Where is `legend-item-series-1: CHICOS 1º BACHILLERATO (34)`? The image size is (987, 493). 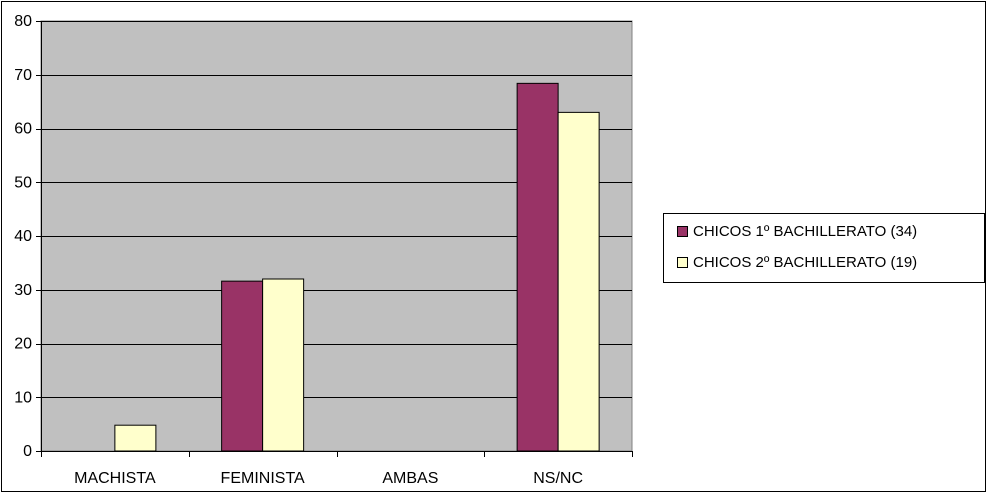
legend-item-series-1: CHICOS 1º BACHILLERATO (34) is located at coordinates (797, 231).